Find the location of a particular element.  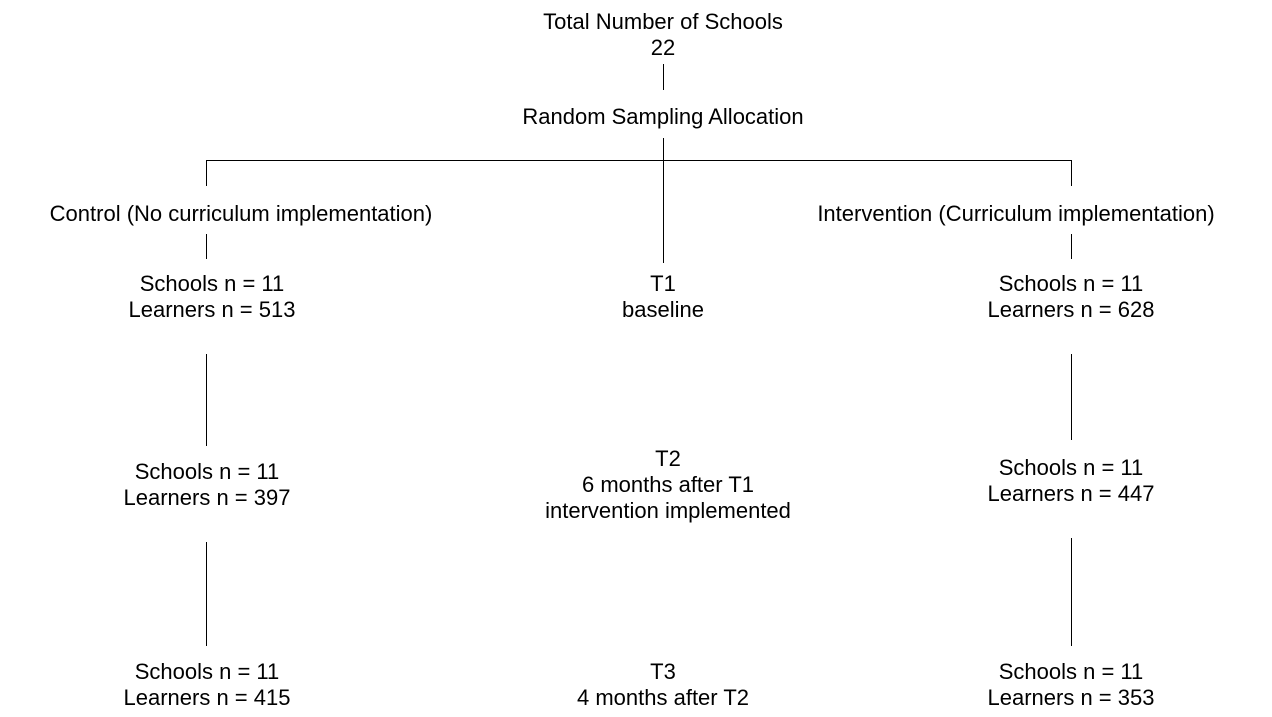

connector-intervention-stage2-to-stage3 is located at coordinates (1071, 592).